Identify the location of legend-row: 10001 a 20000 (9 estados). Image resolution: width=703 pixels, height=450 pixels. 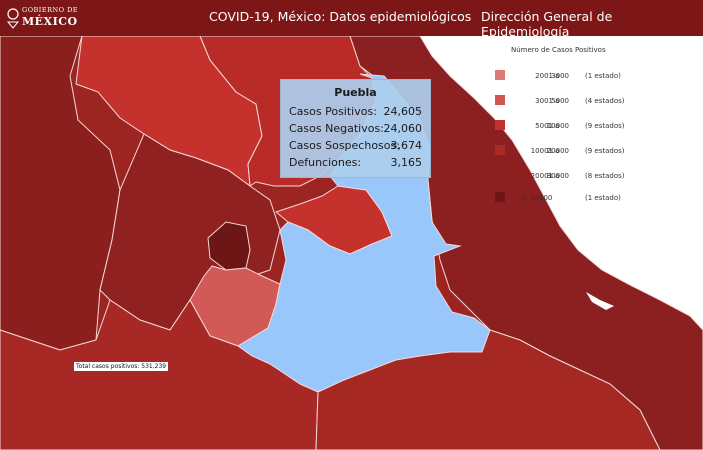
(590, 152).